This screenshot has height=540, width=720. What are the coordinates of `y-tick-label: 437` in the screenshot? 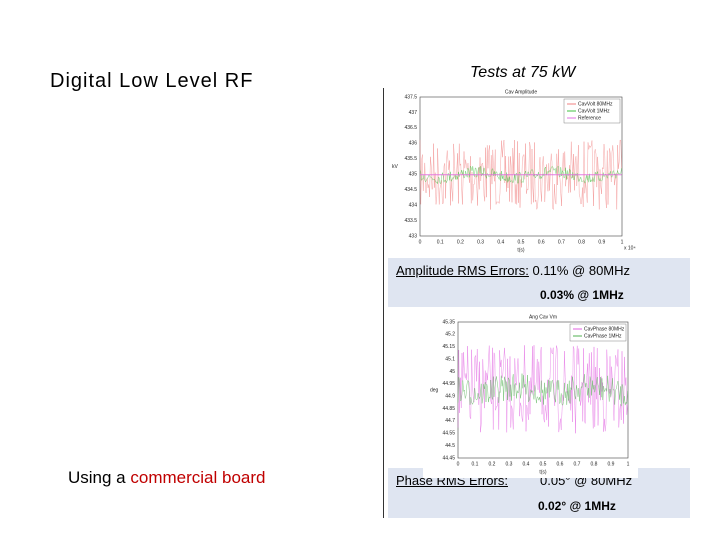 It's located at (413, 113).